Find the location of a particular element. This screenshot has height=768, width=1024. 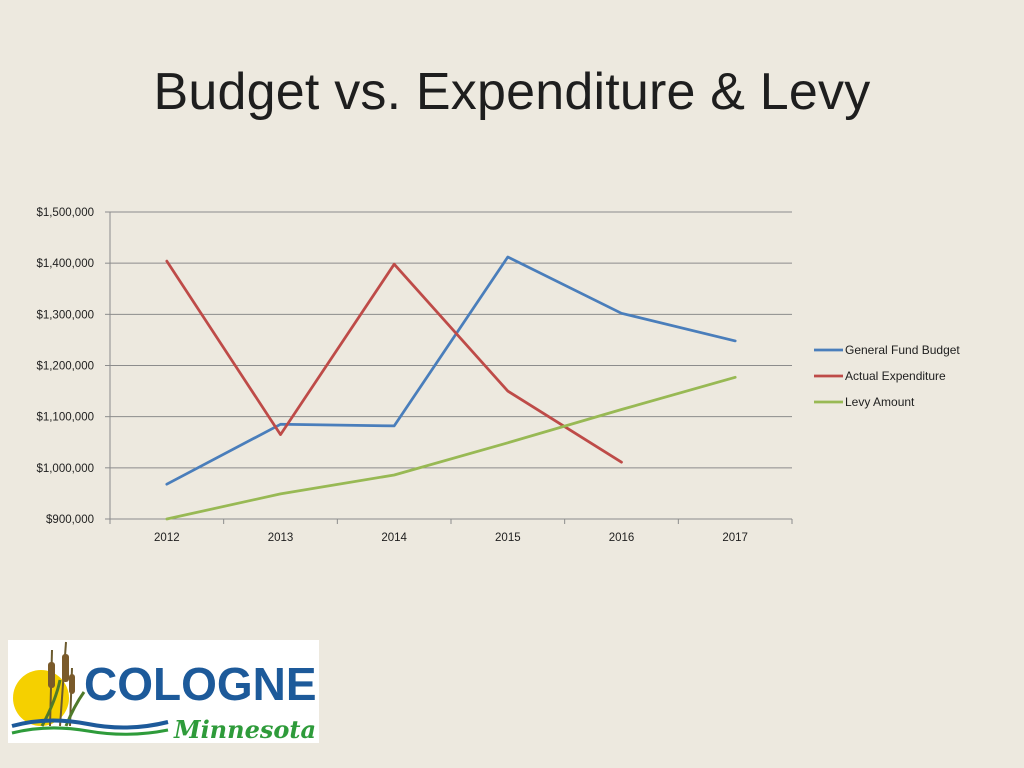

y-tick-label: $1,100,000 is located at coordinates (65, 418).